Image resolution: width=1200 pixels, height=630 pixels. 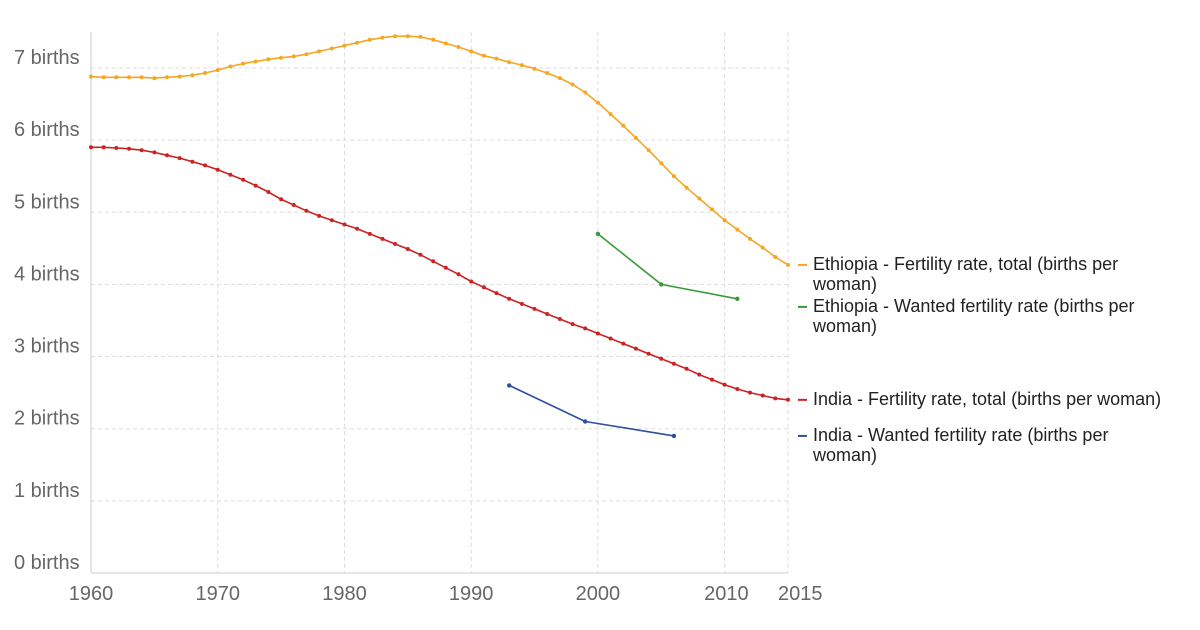 I want to click on series-line, so click(x=667, y=266).